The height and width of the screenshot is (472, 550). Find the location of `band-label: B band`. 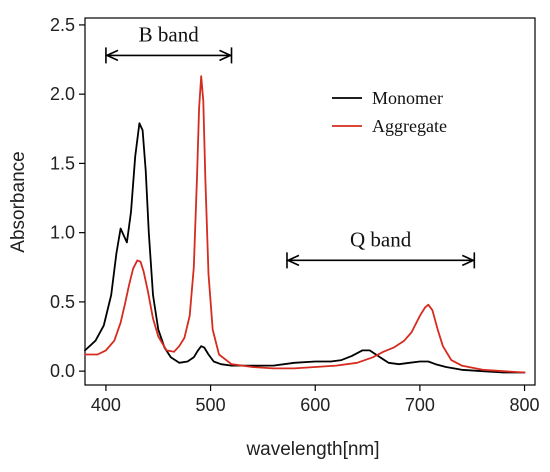

band-label: B band is located at coordinates (169, 34).